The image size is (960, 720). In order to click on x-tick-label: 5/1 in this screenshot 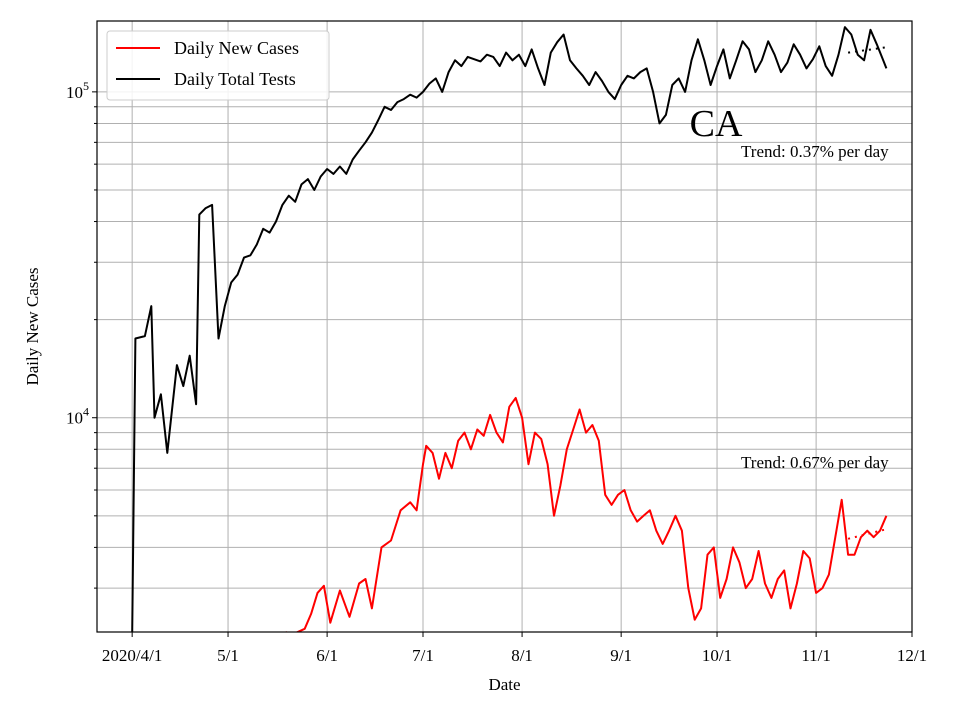, I will do `click(228, 655)`.